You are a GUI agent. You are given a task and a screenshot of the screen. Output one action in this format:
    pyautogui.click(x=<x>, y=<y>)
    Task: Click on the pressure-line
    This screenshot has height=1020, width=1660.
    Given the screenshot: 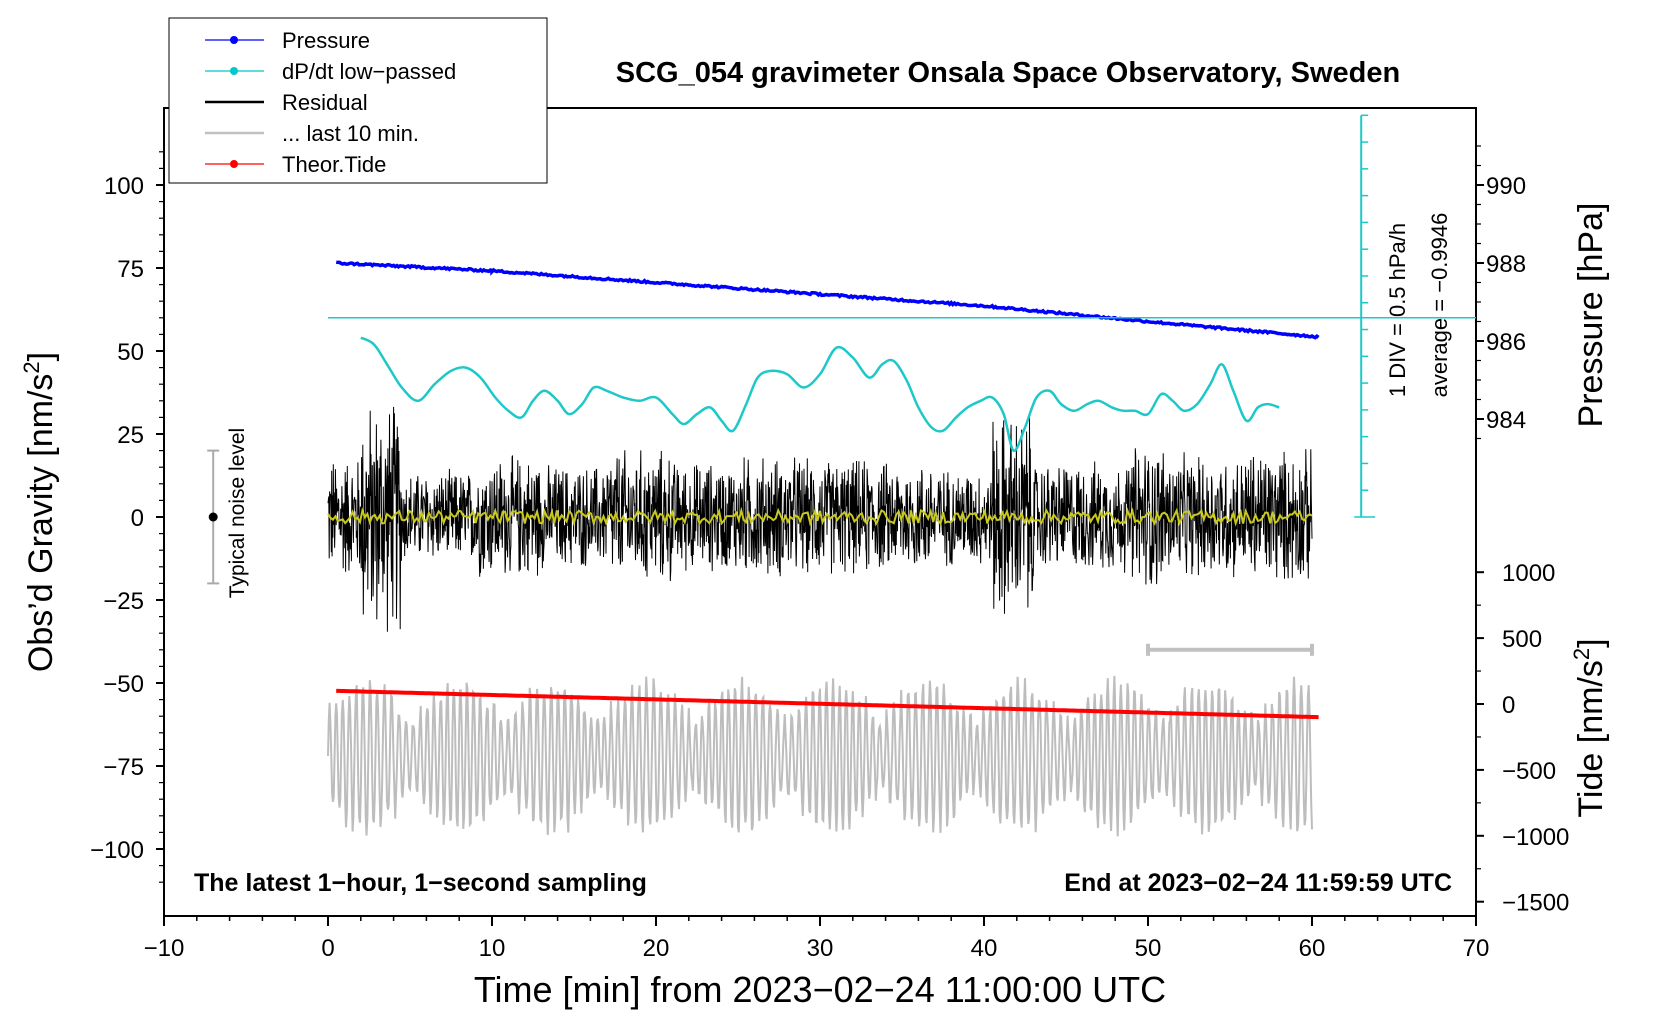 What is the action you would take?
    pyautogui.click(x=827, y=300)
    